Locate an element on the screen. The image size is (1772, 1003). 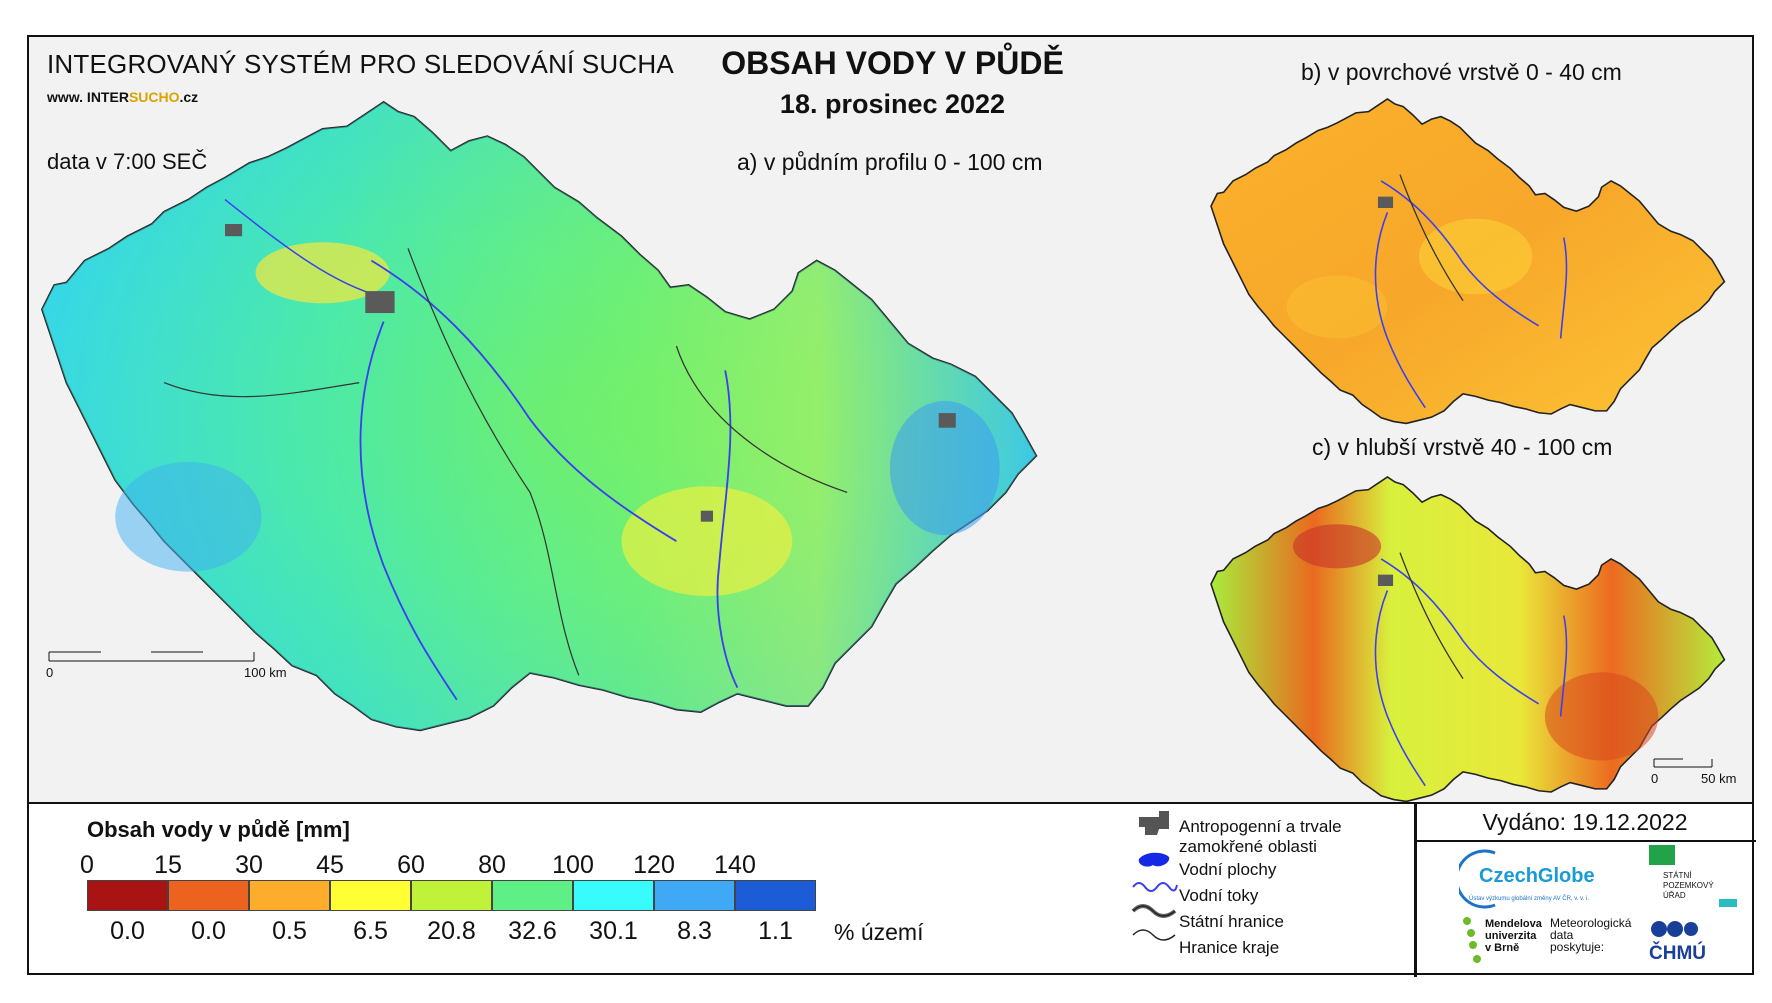
map-b-title: b) v povrchové vrstvě 0 - 40 cm is located at coordinates (1461, 72).